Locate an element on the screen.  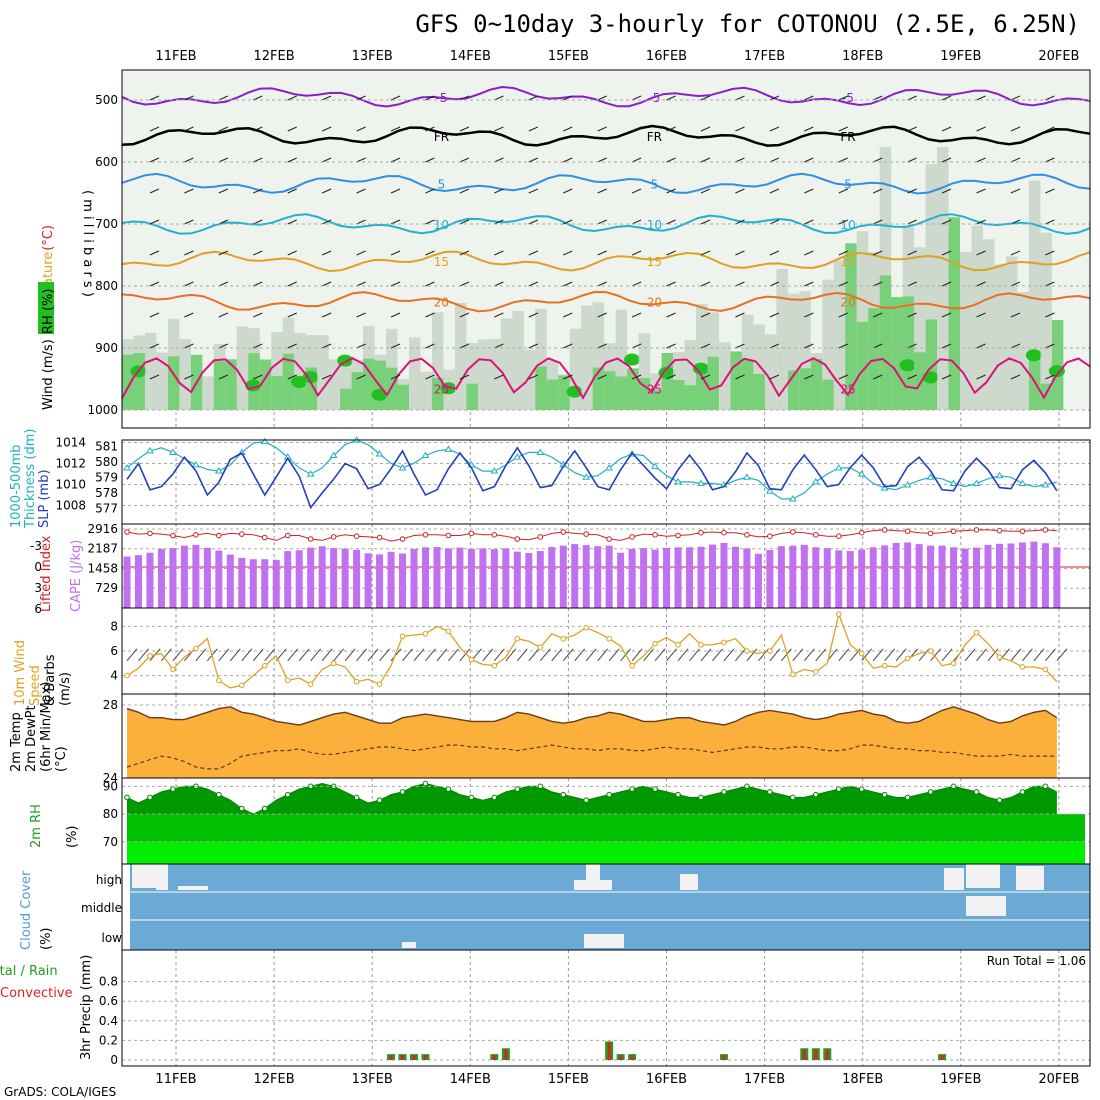
date-label-top: 12FEB is located at coordinates (274, 56).